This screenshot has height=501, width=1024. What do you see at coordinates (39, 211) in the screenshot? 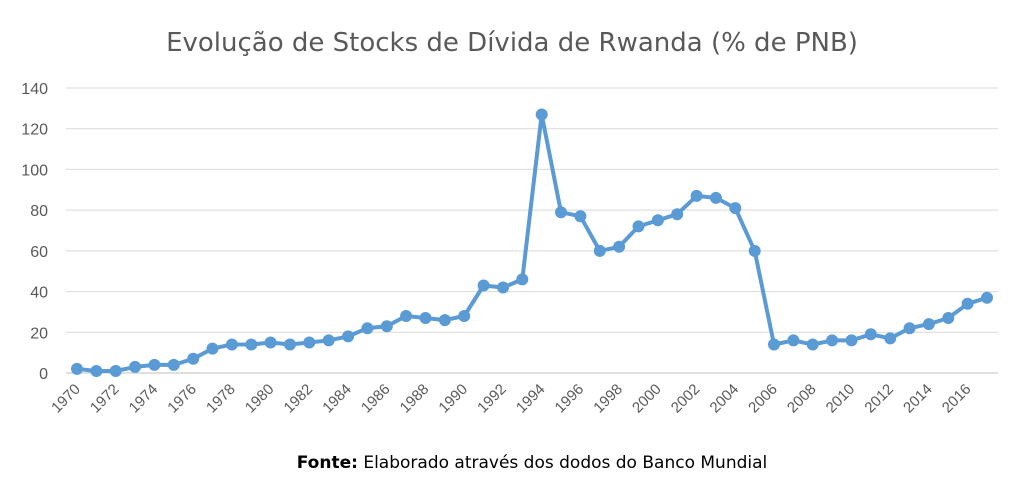
I see `y-tick-label: 80` at bounding box center [39, 211].